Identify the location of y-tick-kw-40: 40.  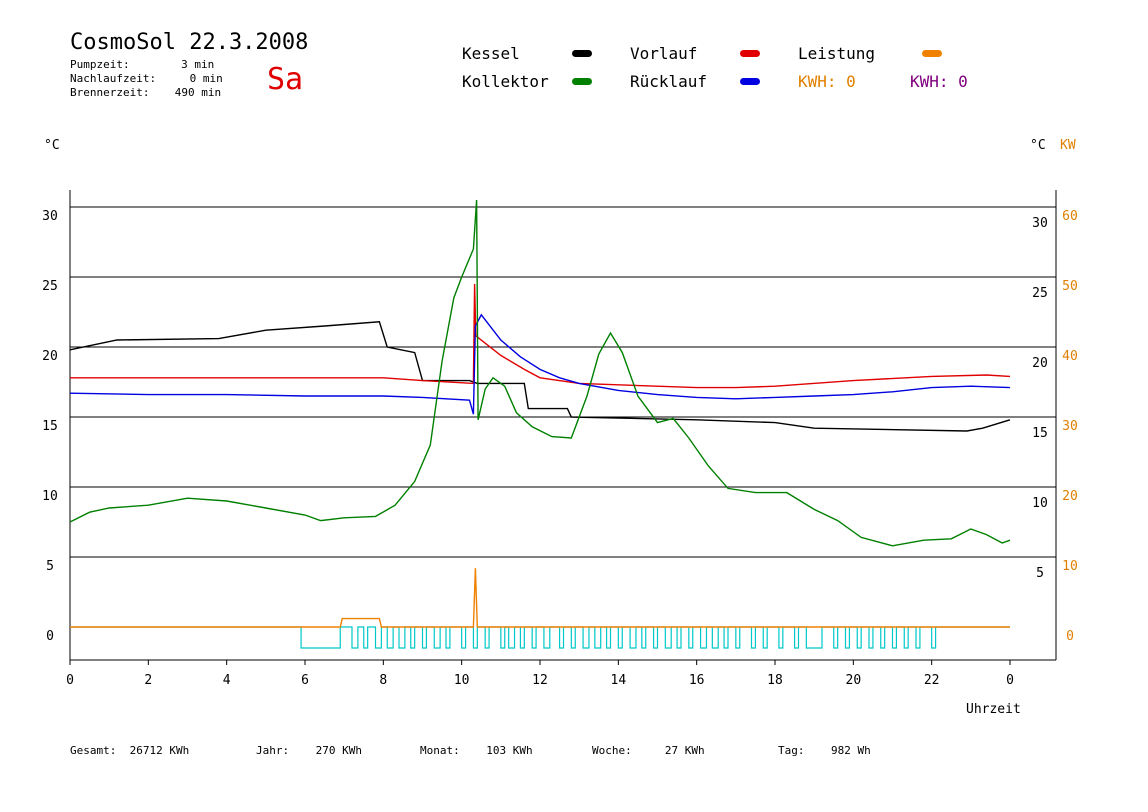
(1070, 356).